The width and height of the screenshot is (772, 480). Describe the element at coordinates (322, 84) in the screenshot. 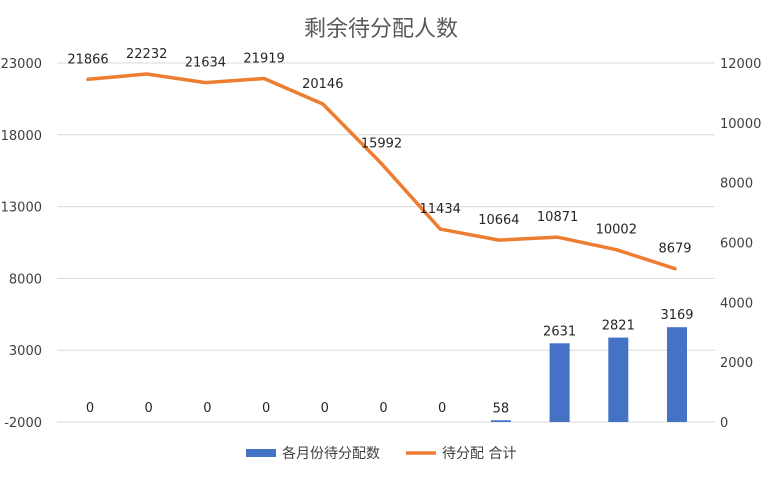

I see `line-data-label: 20146` at that location.